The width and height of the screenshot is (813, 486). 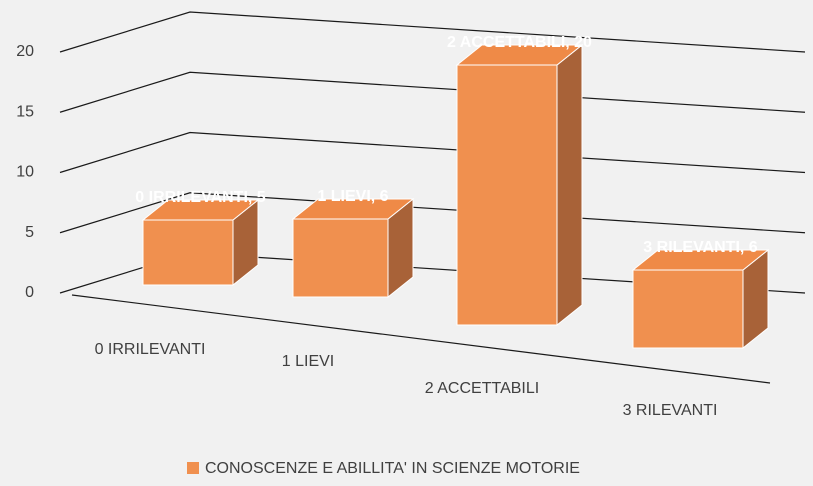 What do you see at coordinates (200, 197) in the screenshot?
I see `data-label: 0 IRRILEVANTI, 5` at bounding box center [200, 197].